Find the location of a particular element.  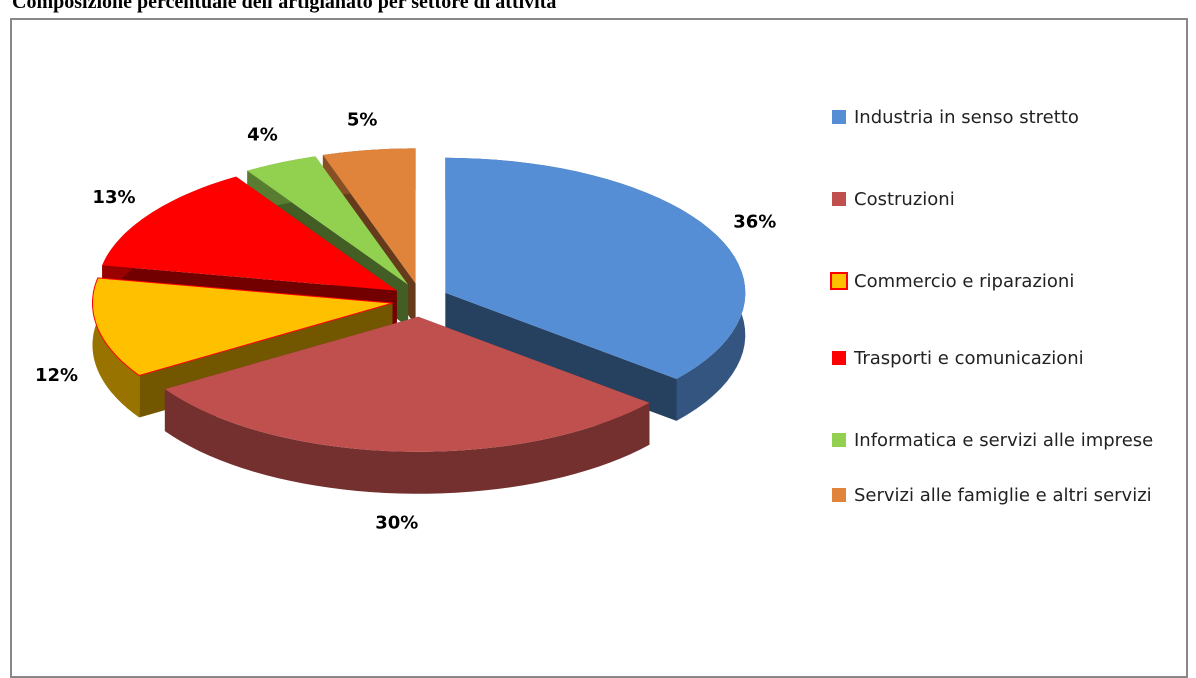

slice-side is located at coordinates (561, 356).